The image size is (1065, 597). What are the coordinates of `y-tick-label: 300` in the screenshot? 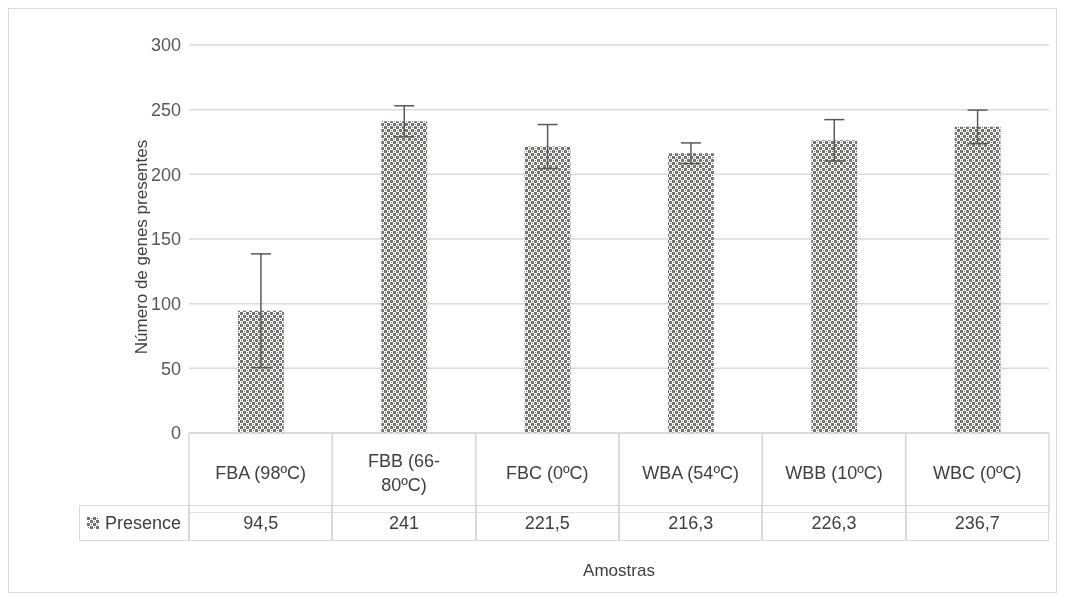 It's located at (165, 45).